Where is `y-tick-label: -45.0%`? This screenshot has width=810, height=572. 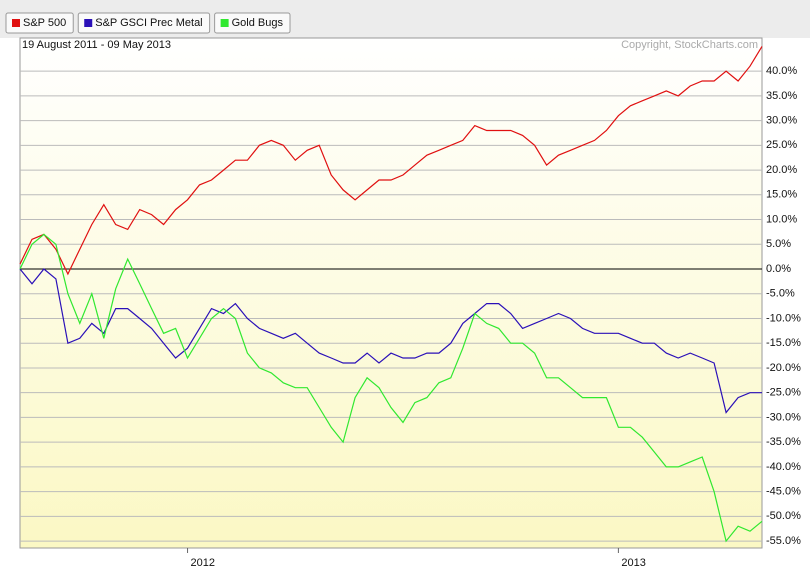 y-tick-label: -45.0% is located at coordinates (783, 492).